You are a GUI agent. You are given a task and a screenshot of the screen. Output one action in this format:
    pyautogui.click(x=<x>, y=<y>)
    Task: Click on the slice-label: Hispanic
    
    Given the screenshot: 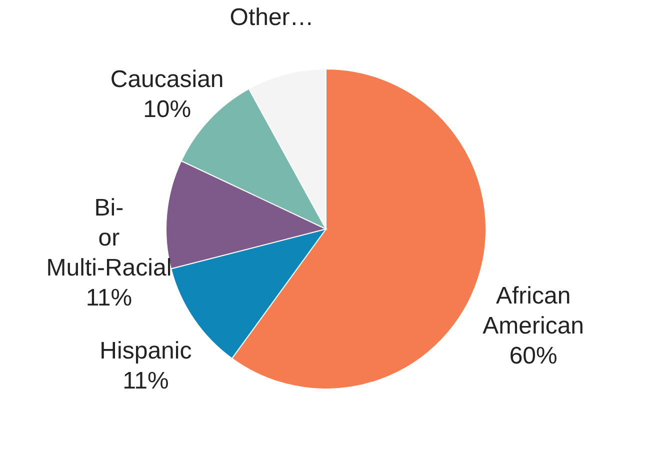 What is the action you would take?
    pyautogui.click(x=146, y=351)
    